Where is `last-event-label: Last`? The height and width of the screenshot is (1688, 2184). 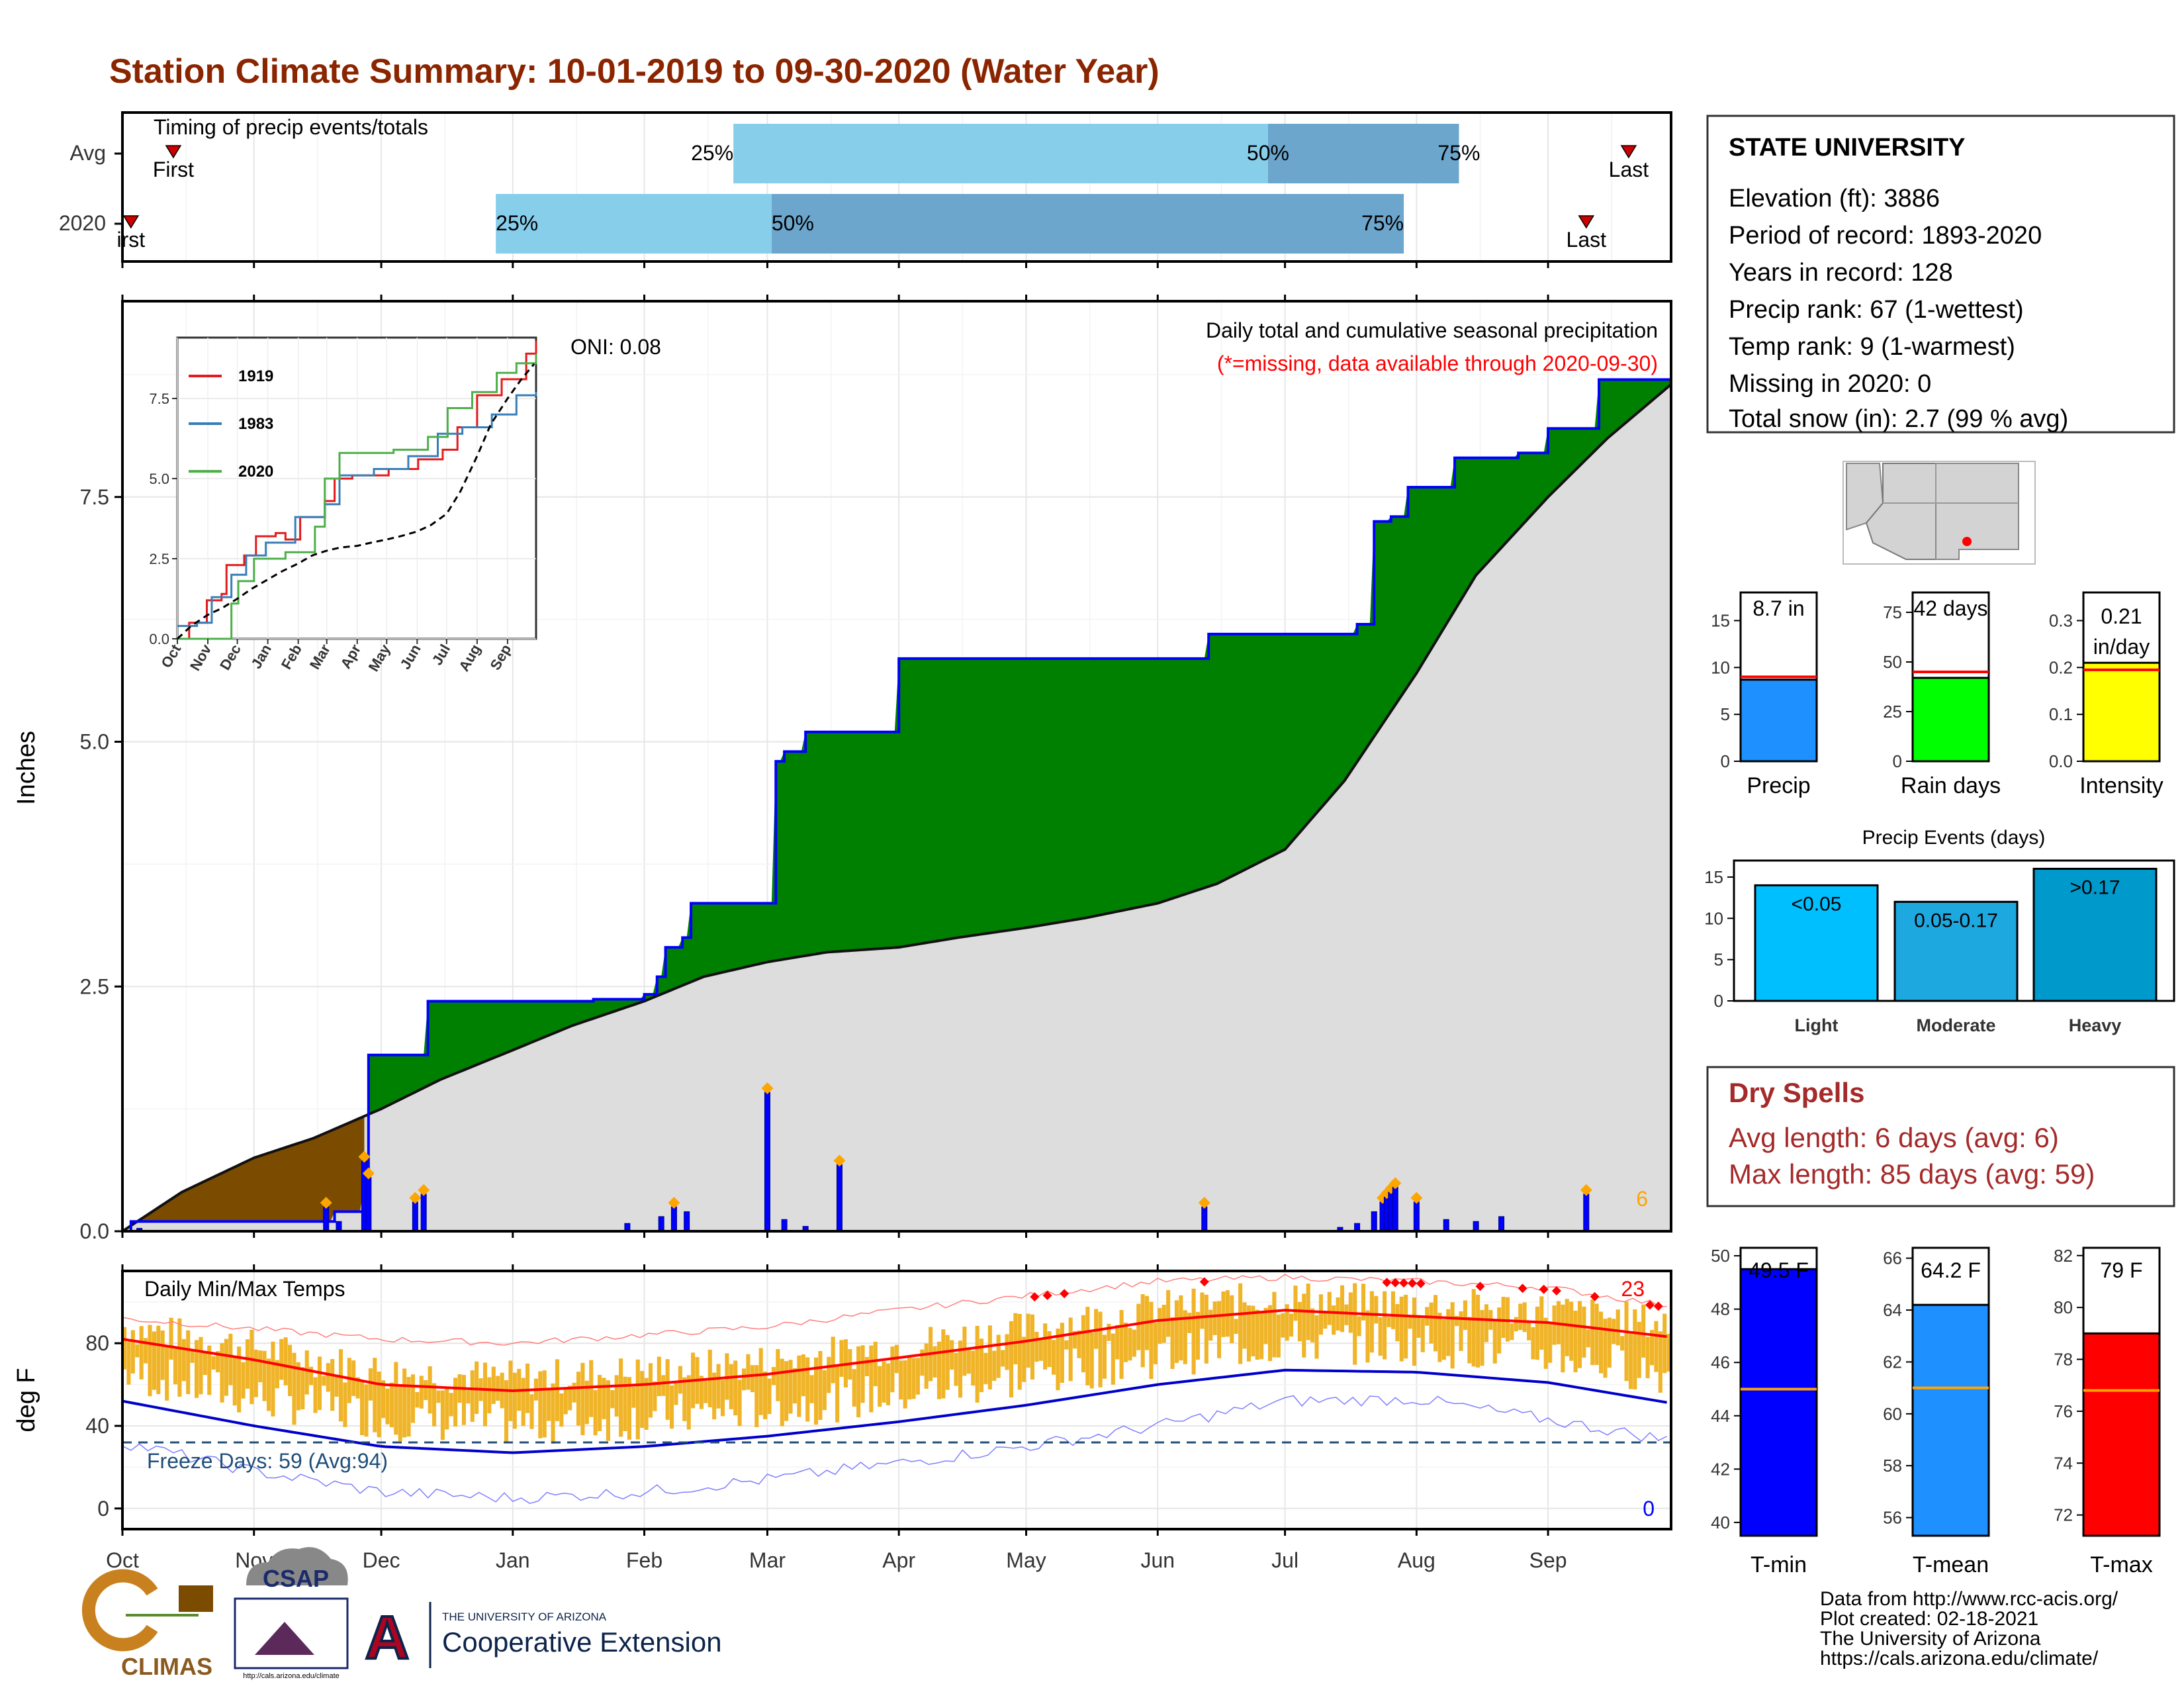 last-event-label: Last is located at coordinates (1587, 240).